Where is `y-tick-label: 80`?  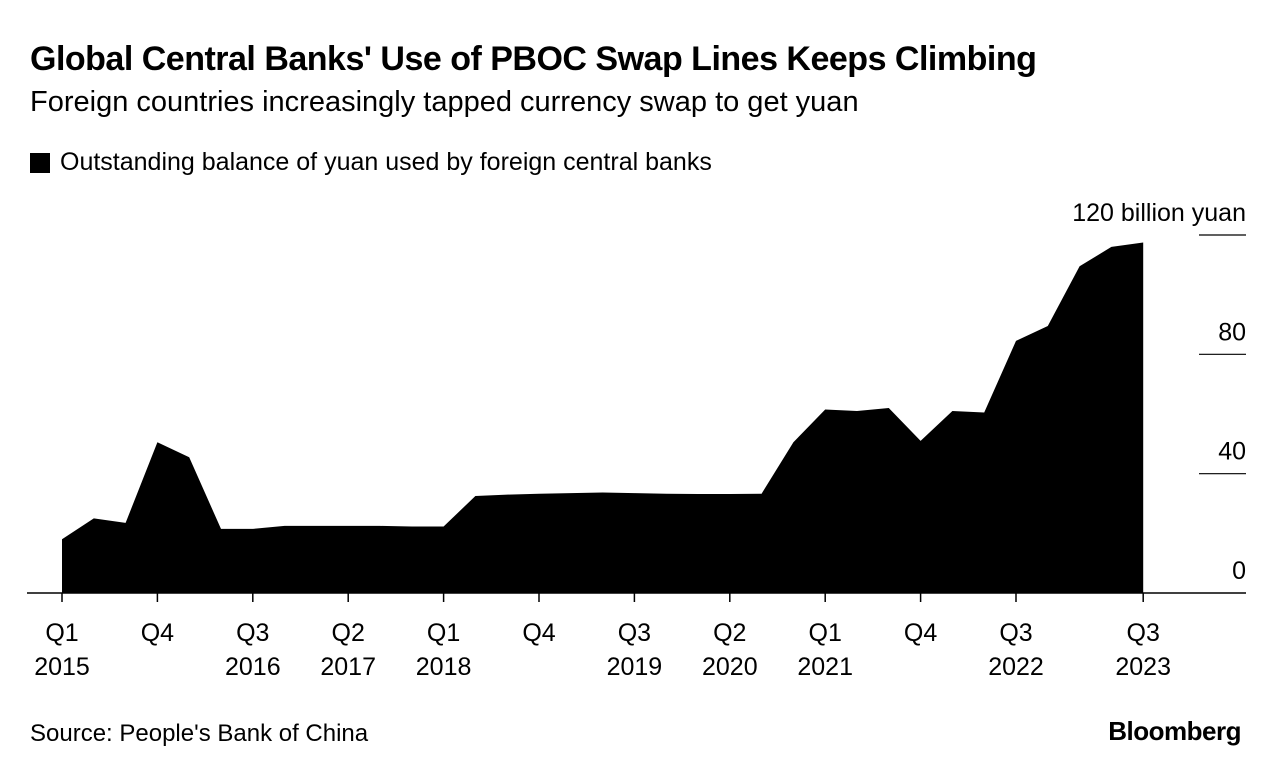 y-tick-label: 80 is located at coordinates (1232, 332).